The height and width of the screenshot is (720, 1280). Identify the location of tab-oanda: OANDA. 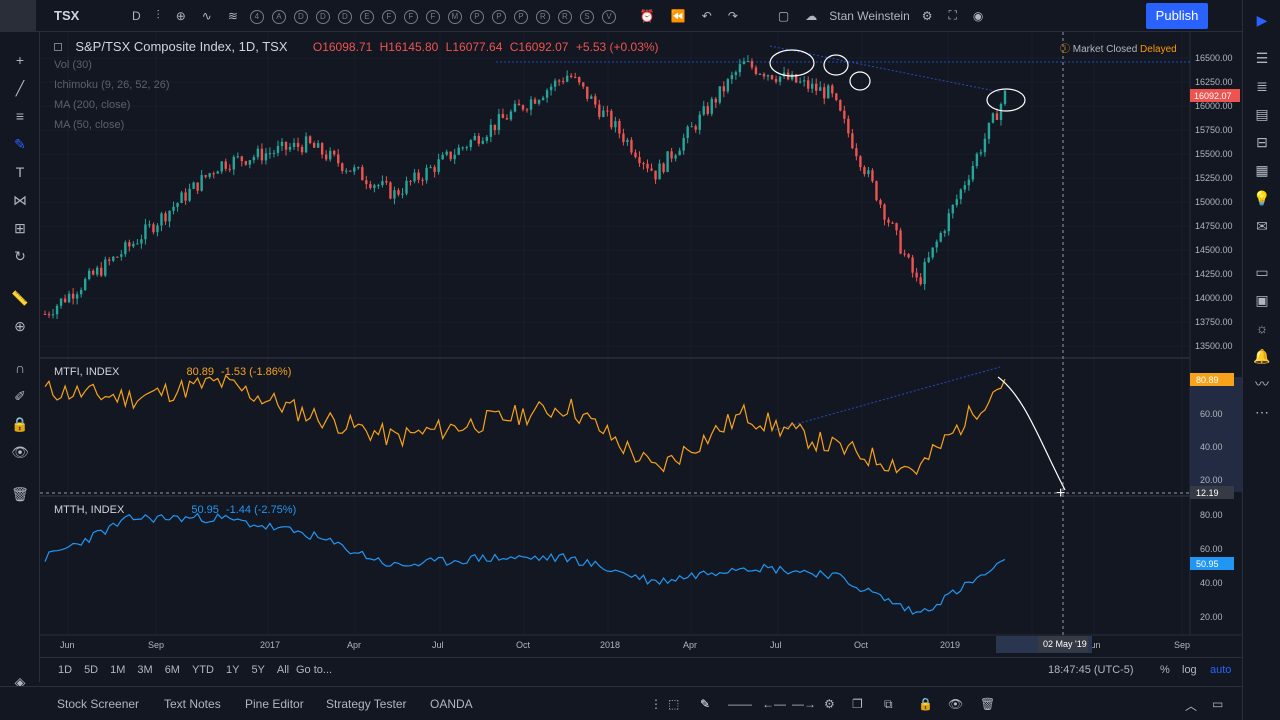
(451, 704).